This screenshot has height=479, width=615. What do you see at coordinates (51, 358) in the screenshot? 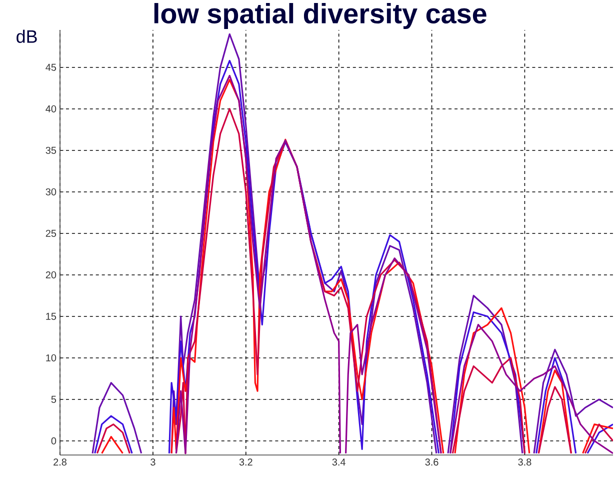
I see `y-tick-label: 10` at bounding box center [51, 358].